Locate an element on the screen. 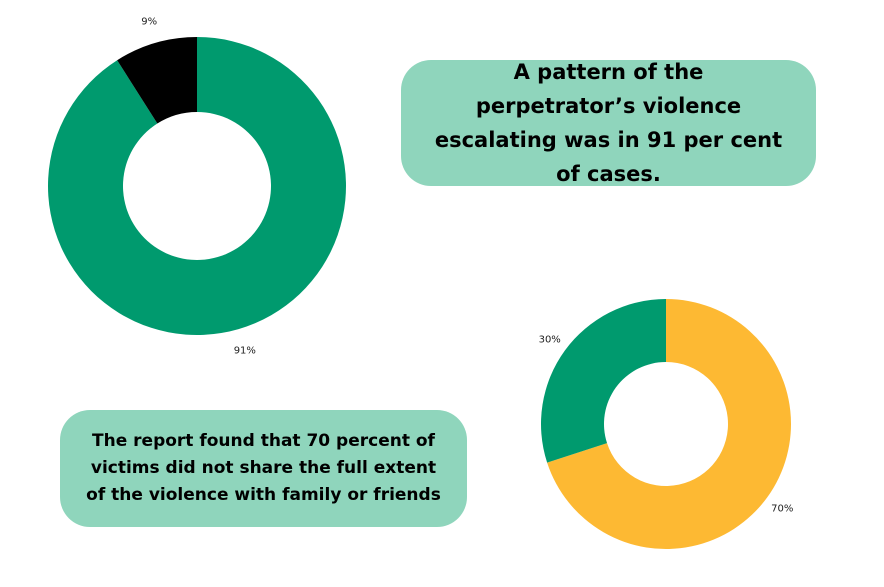  value-label: 9% is located at coordinates (149, 21).